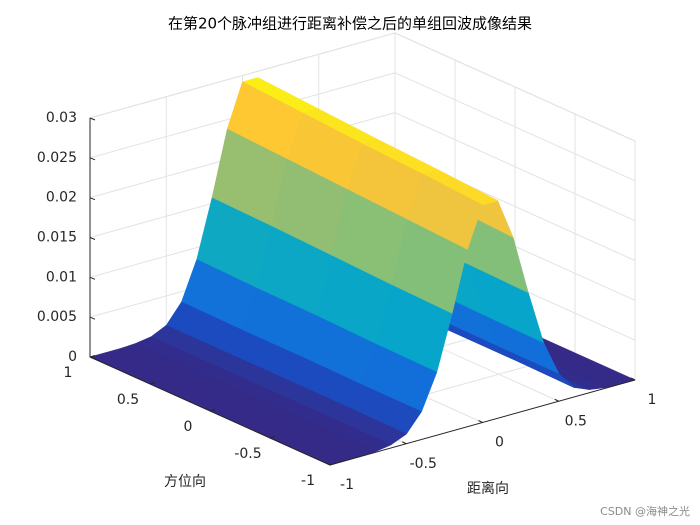  What do you see at coordinates (247, 454) in the screenshot?
I see `y-tick-label: -0.5` at bounding box center [247, 454].